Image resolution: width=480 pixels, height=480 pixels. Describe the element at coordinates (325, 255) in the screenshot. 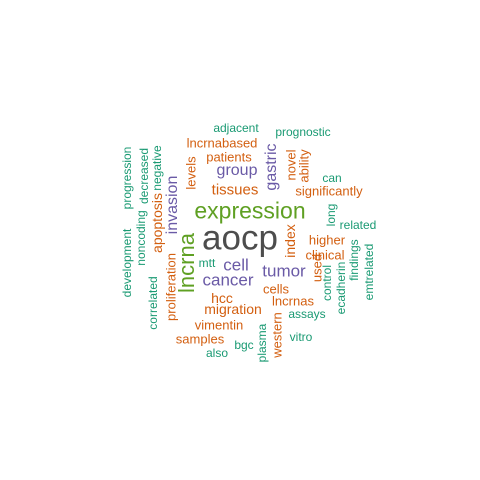

I see `word-clinical: clinical` at that location.